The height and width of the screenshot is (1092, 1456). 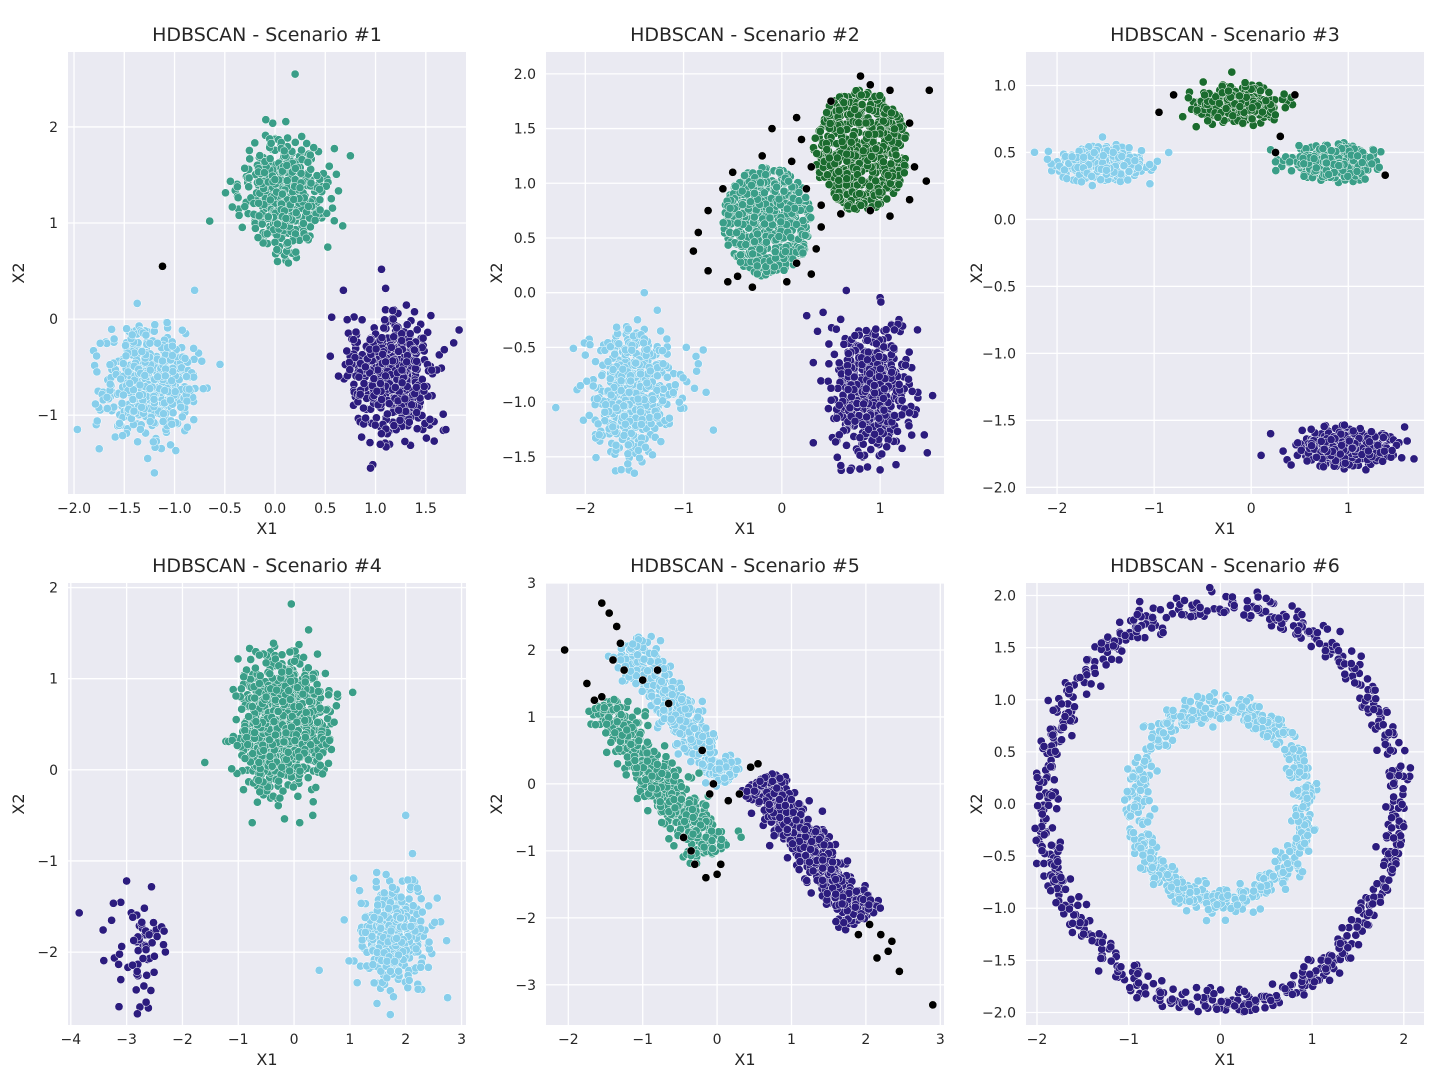 I want to click on x-tick-label: −1.0, so click(x=175, y=509).